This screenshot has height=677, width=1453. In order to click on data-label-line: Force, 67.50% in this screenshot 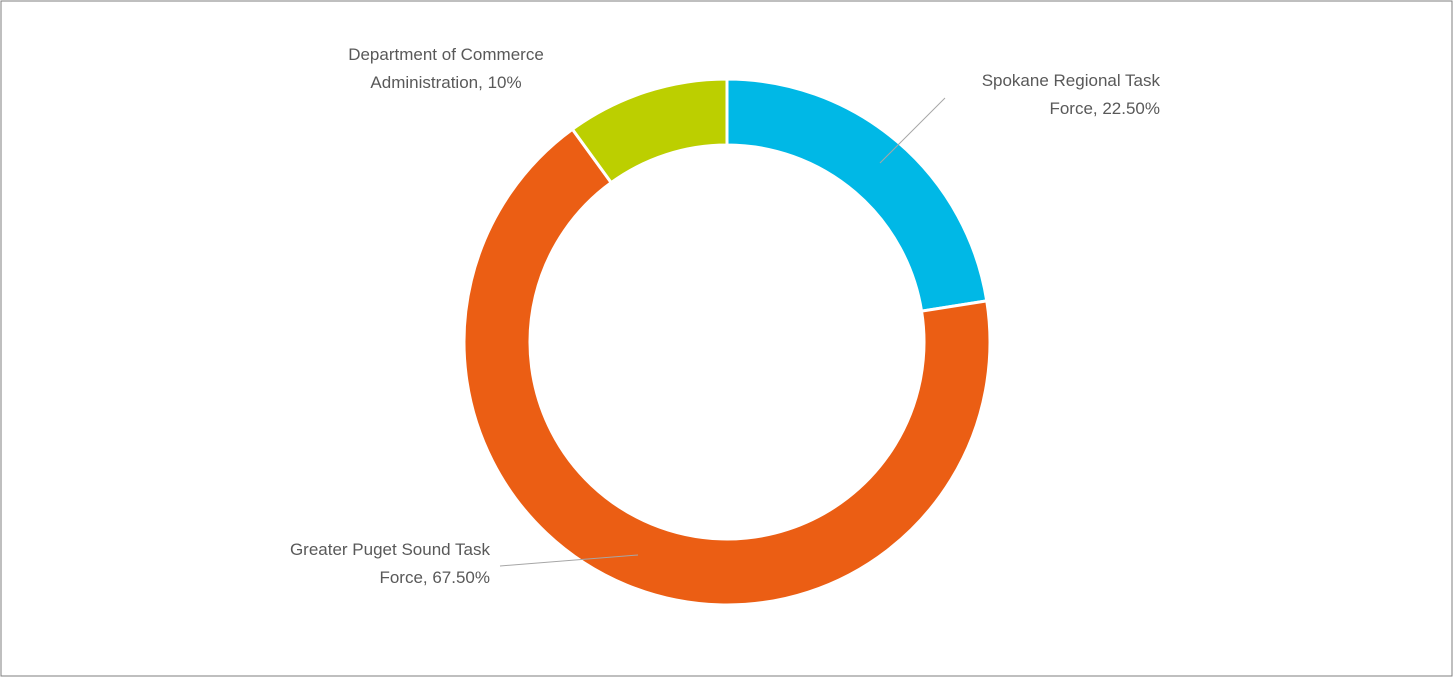, I will do `click(434, 577)`.